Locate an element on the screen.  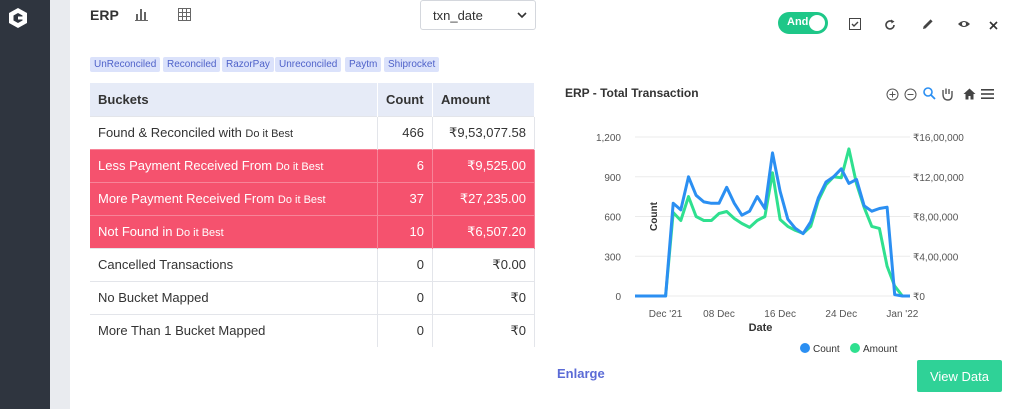
edit-pencil-icon is located at coordinates (928, 24).